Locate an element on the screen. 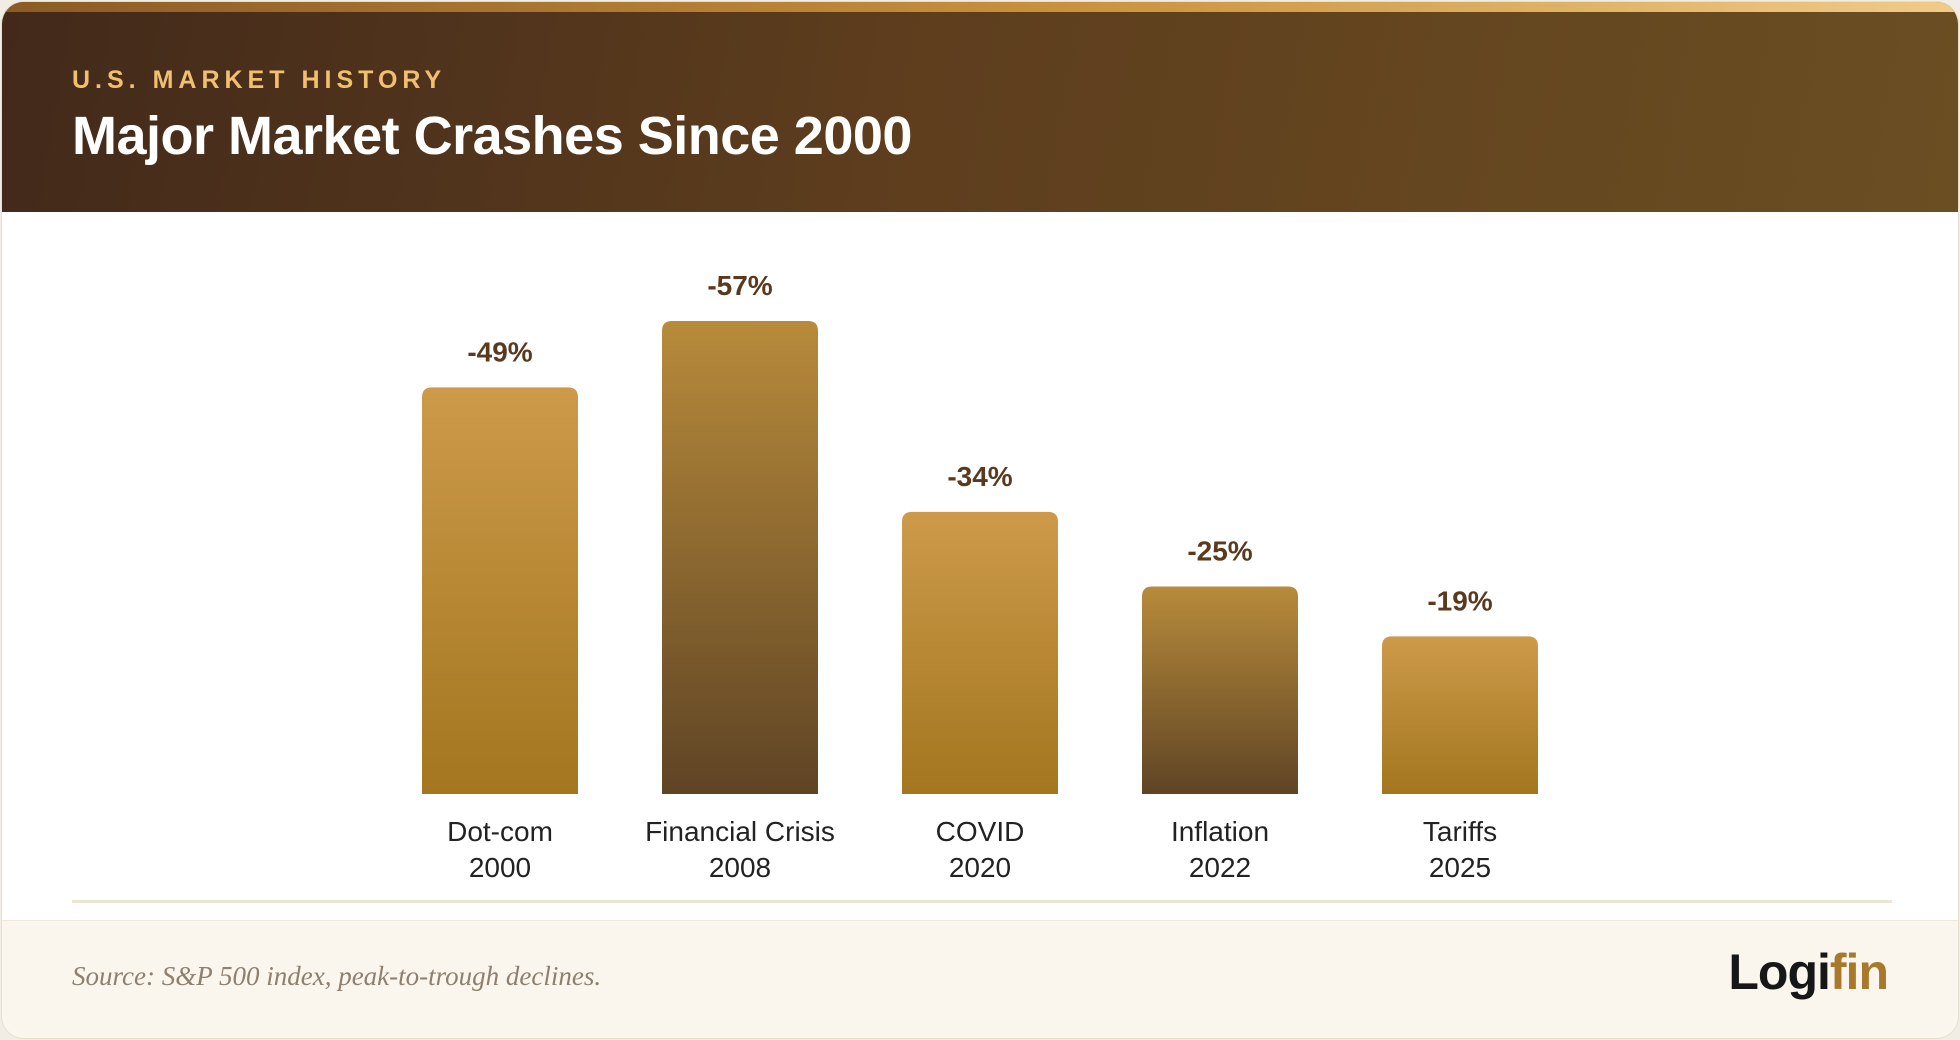 The image size is (1960, 1040). data-label-5: -19% is located at coordinates (1459, 600).